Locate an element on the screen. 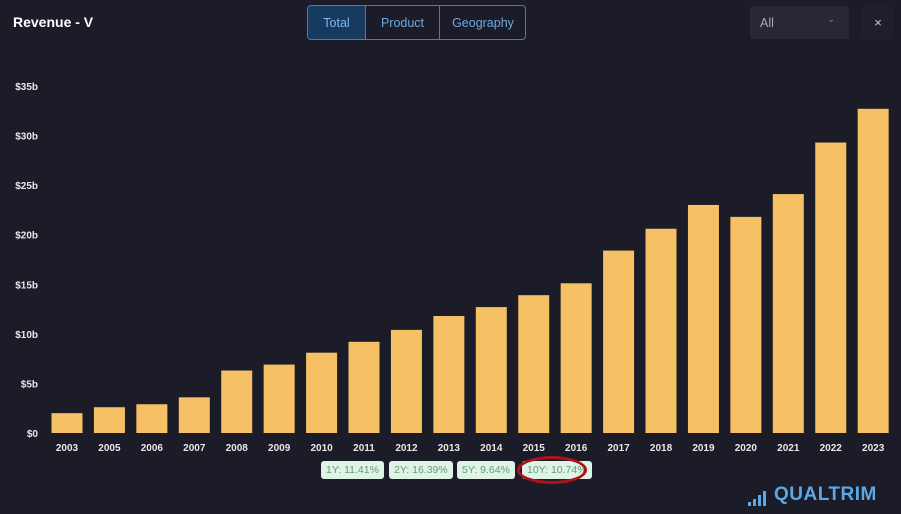 The width and height of the screenshot is (901, 514). tab-geography: Geography is located at coordinates (483, 22).